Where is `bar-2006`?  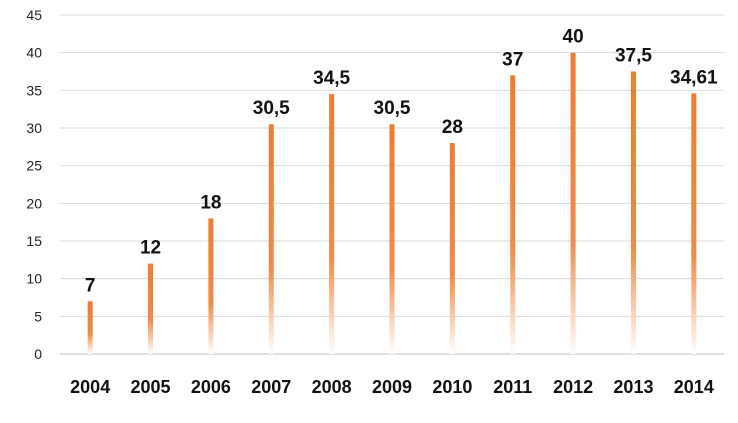 bar-2006 is located at coordinates (211, 286).